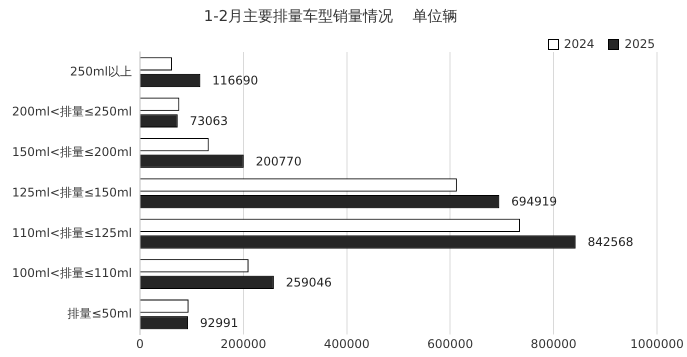  I want to click on x-tick-label: 0, so click(140, 343).